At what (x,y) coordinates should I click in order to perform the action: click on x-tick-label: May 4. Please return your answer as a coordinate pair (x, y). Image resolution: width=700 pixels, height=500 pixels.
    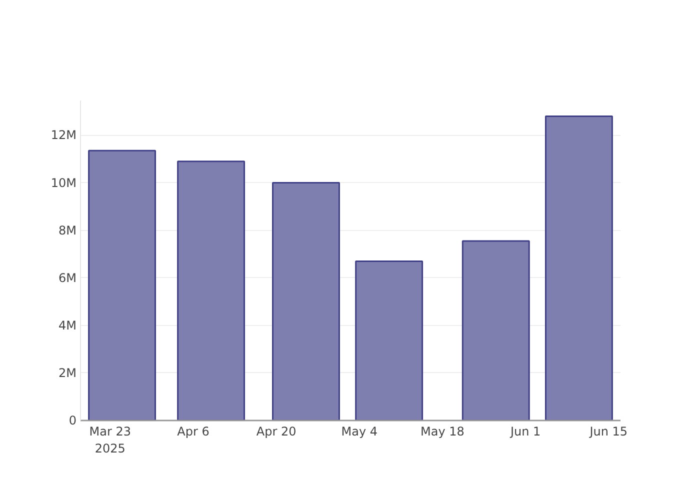
    Looking at the image, I should click on (359, 431).